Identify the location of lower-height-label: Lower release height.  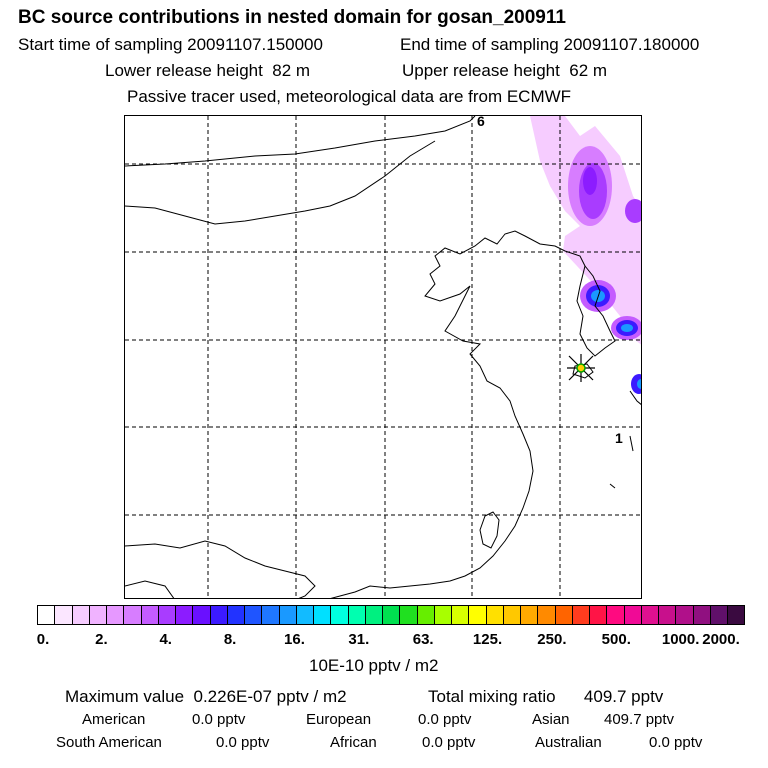
(184, 70).